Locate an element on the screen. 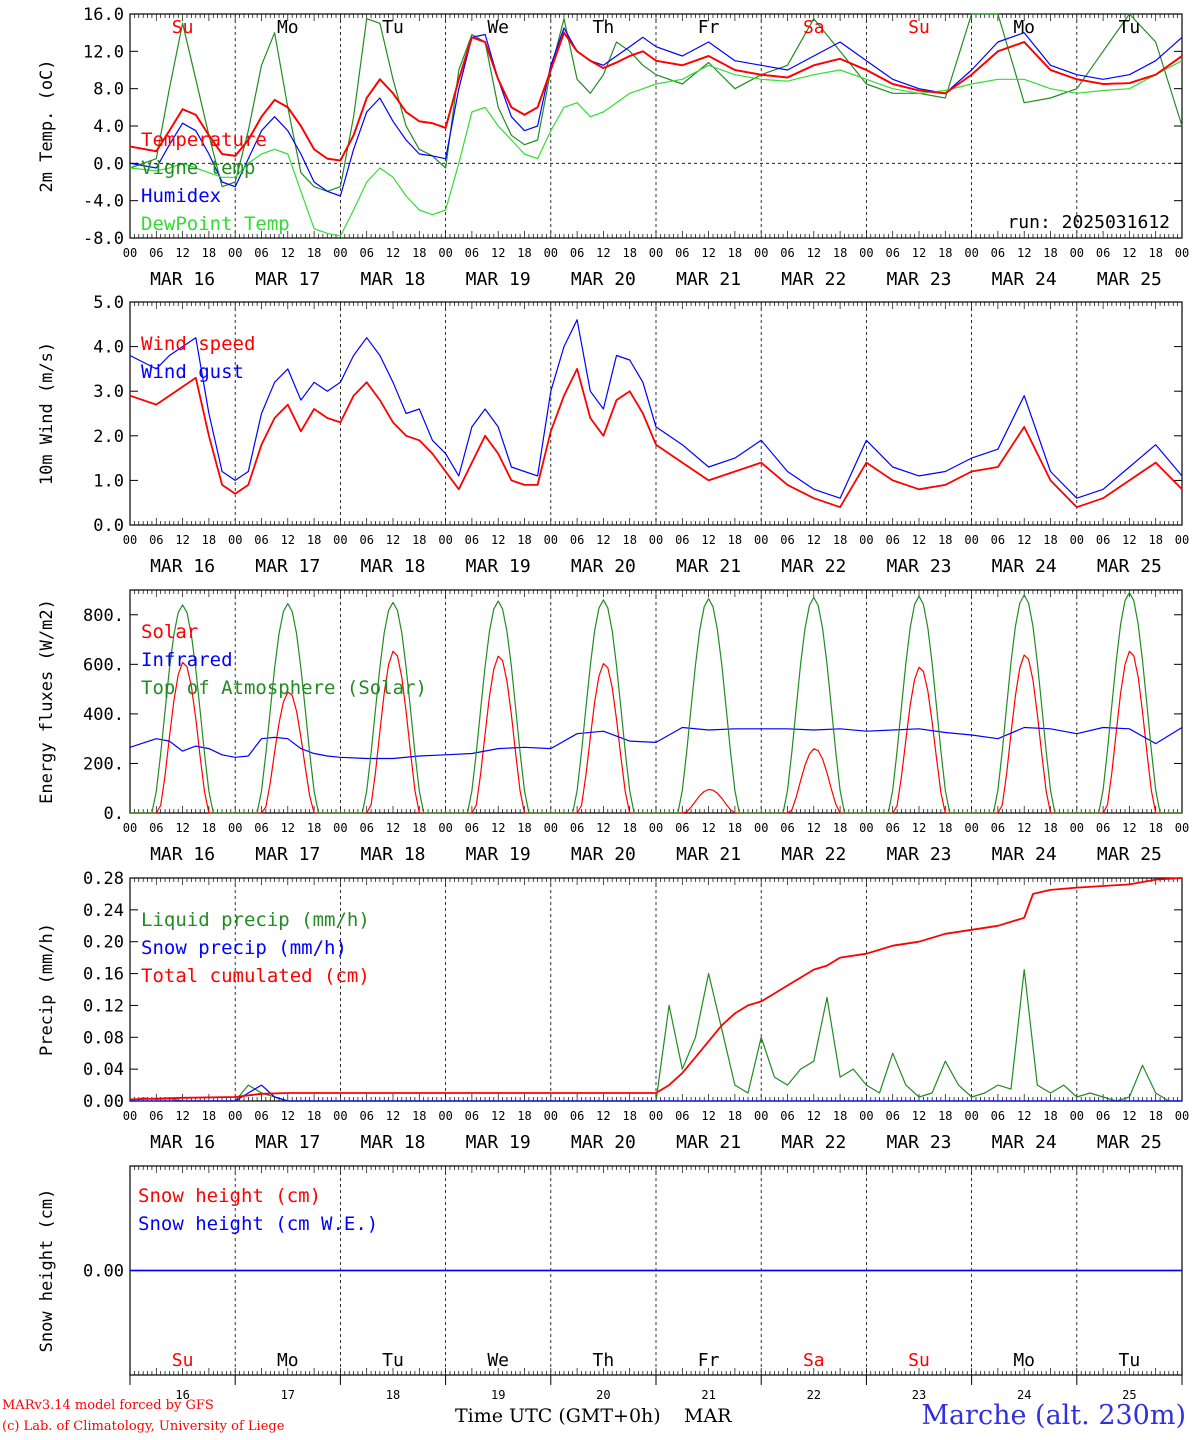 The image size is (1194, 1440). legend-entry: Snow height (cm W.E.) is located at coordinates (258, 1224).